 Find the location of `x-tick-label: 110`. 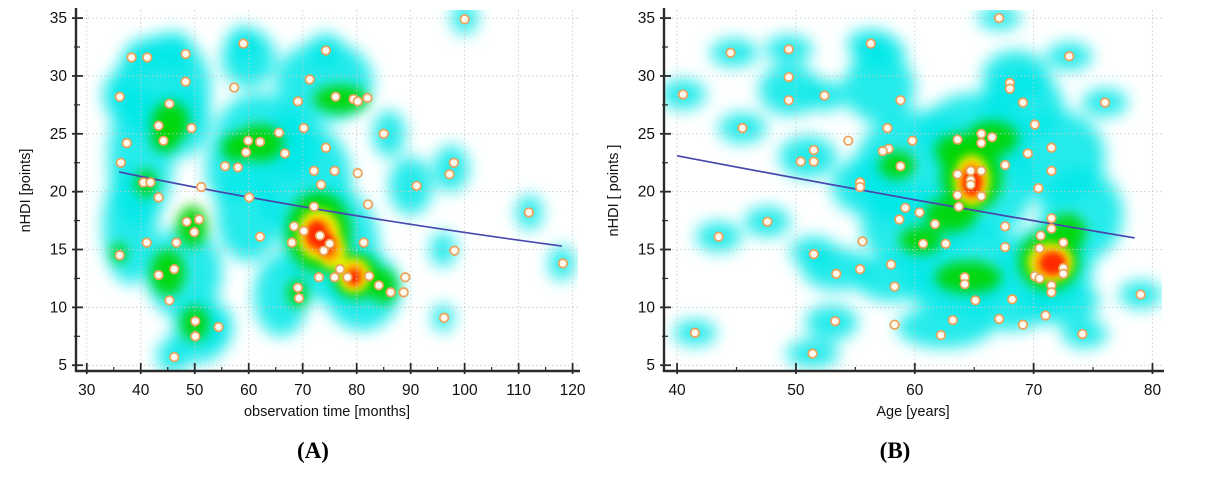

x-tick-label: 110 is located at coordinates (518, 390).